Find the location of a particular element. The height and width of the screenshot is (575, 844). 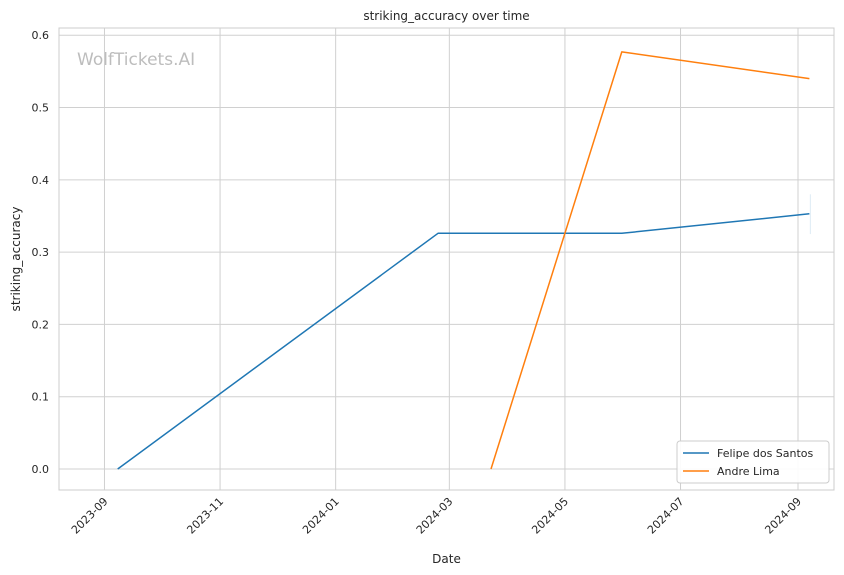

y-tick-label: 0.2 is located at coordinates (41, 324).